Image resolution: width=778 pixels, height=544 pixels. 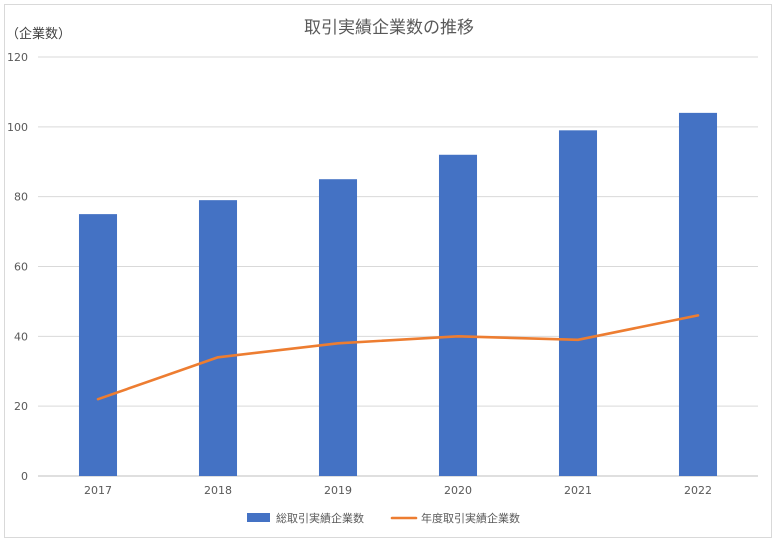 What do you see at coordinates (258, 517) in the screenshot?
I see `legend-swatch-bar` at bounding box center [258, 517].